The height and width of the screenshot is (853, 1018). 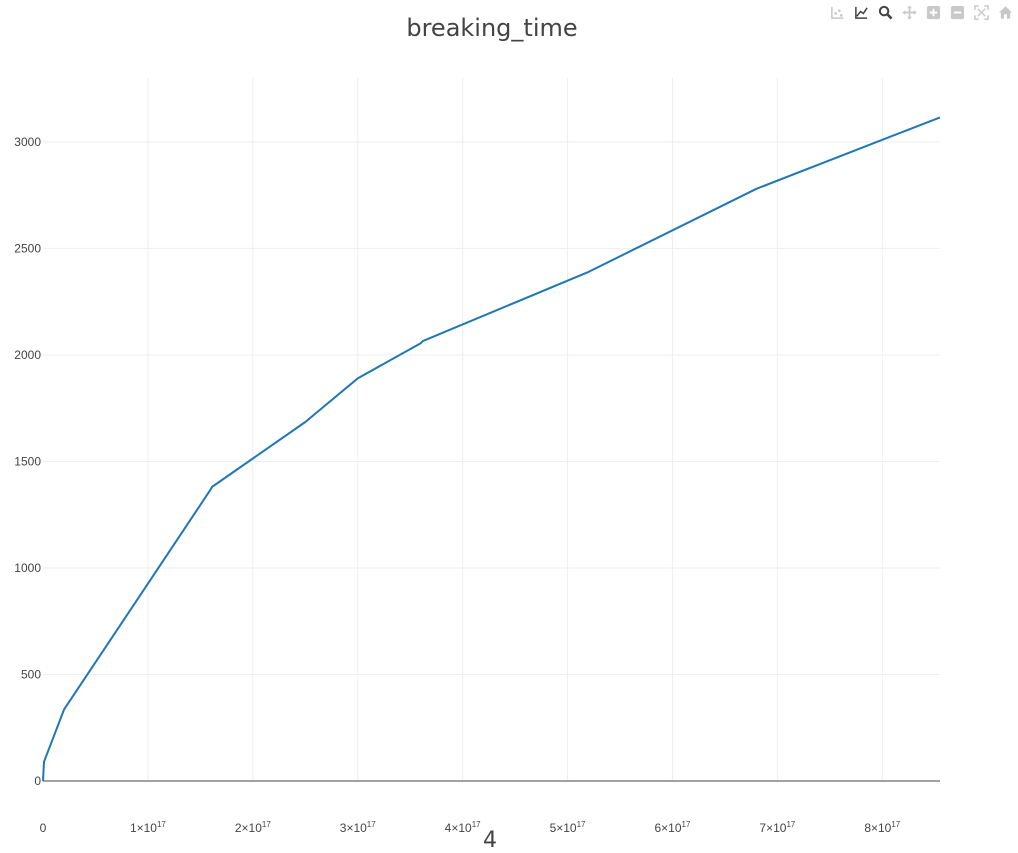 I want to click on x-tick-label: 3×10¹⁷, so click(x=358, y=827).